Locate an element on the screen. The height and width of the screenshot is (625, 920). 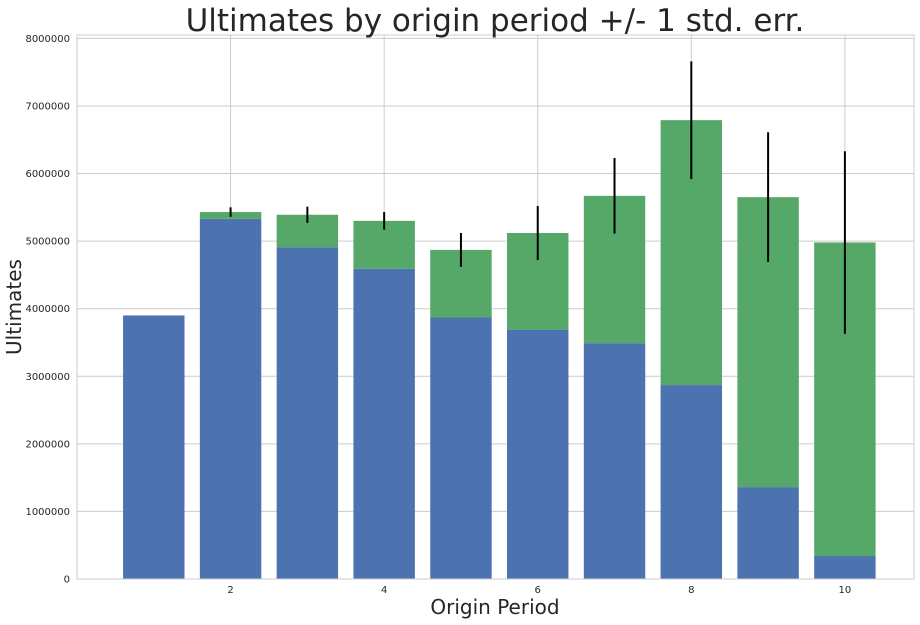
x-tick-label: 4 is located at coordinates (384, 590).